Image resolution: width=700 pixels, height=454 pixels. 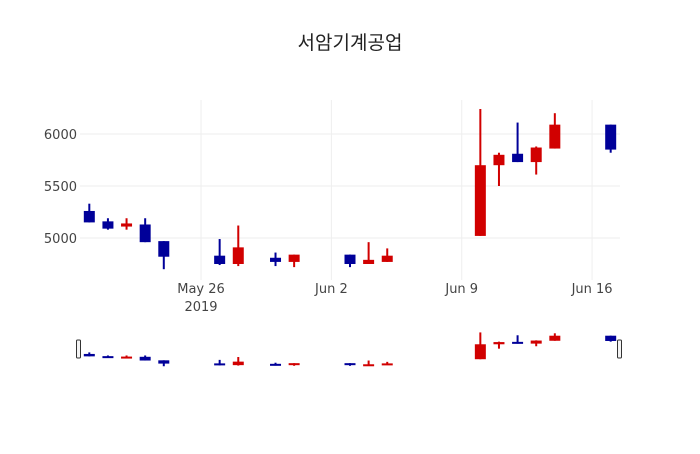 What do you see at coordinates (60, 239) in the screenshot?
I see `y-tick-label: 5000` at bounding box center [60, 239].